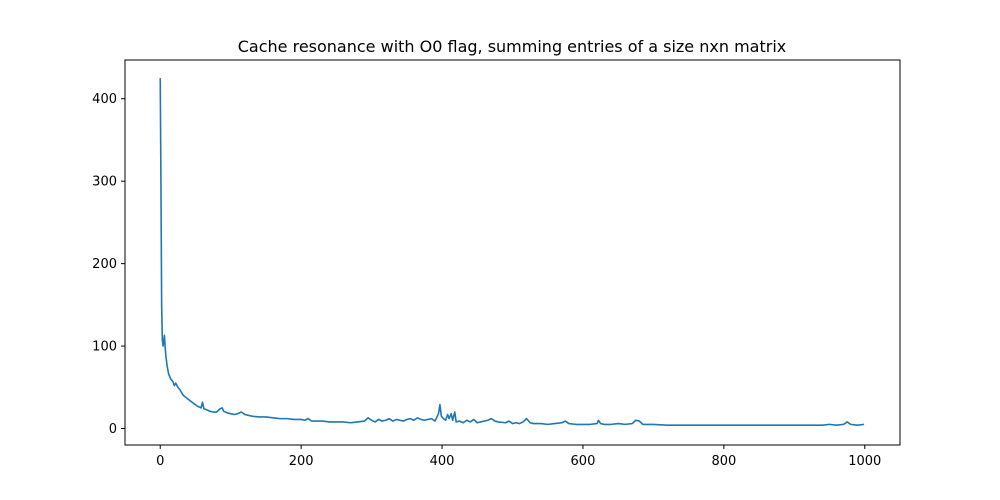 The height and width of the screenshot is (500, 1000). What do you see at coordinates (104, 264) in the screenshot?
I see `y-tick-label-200: 200` at bounding box center [104, 264].